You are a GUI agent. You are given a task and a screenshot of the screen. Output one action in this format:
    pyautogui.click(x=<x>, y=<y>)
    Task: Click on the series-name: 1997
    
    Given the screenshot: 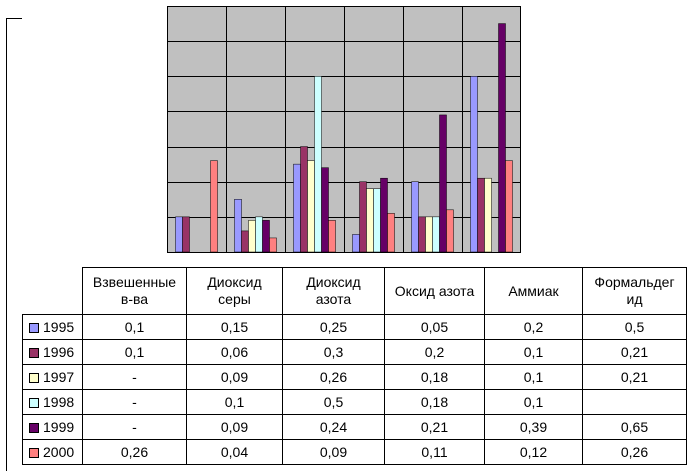 What is the action you would take?
    pyautogui.click(x=59, y=377)
    